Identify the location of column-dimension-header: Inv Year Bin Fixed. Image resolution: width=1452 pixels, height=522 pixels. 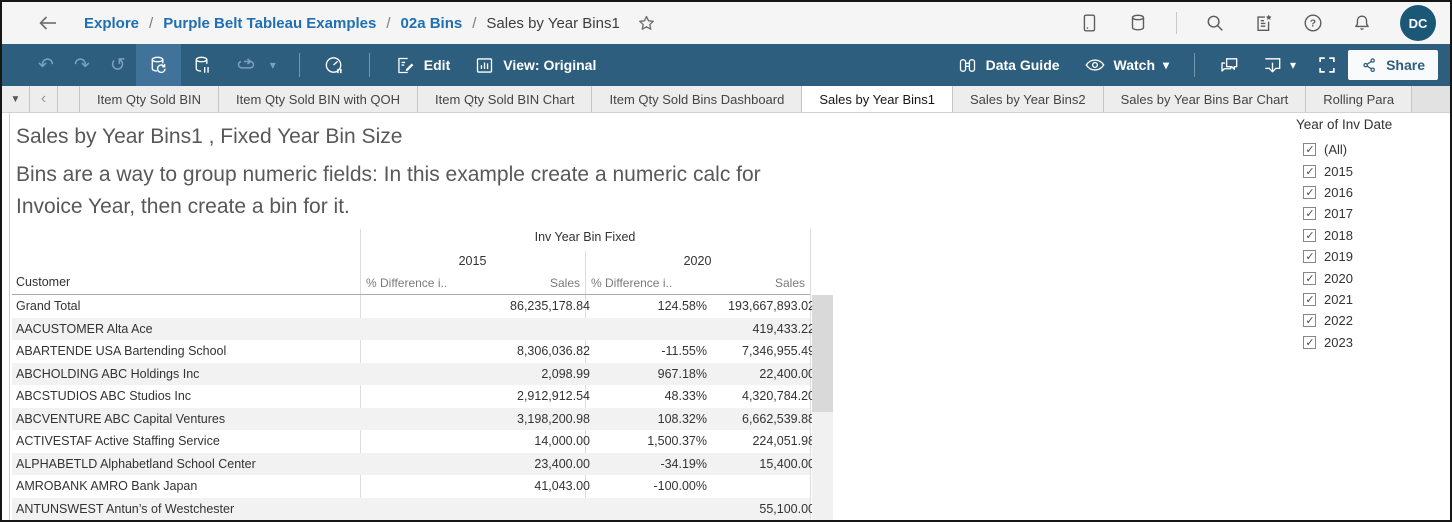
(585, 237).